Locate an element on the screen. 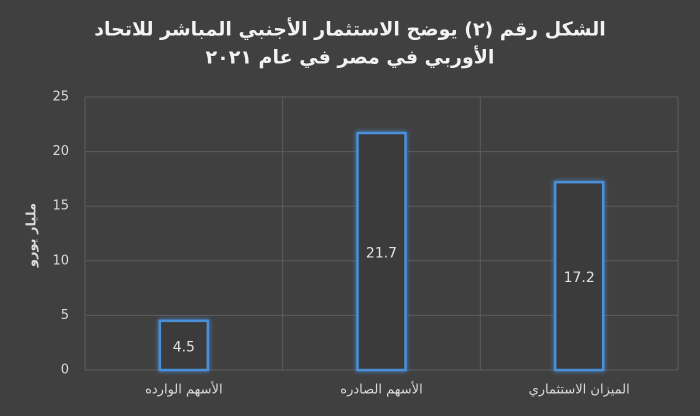  x-tick-label: الأسهم الوارده is located at coordinates (183, 389).